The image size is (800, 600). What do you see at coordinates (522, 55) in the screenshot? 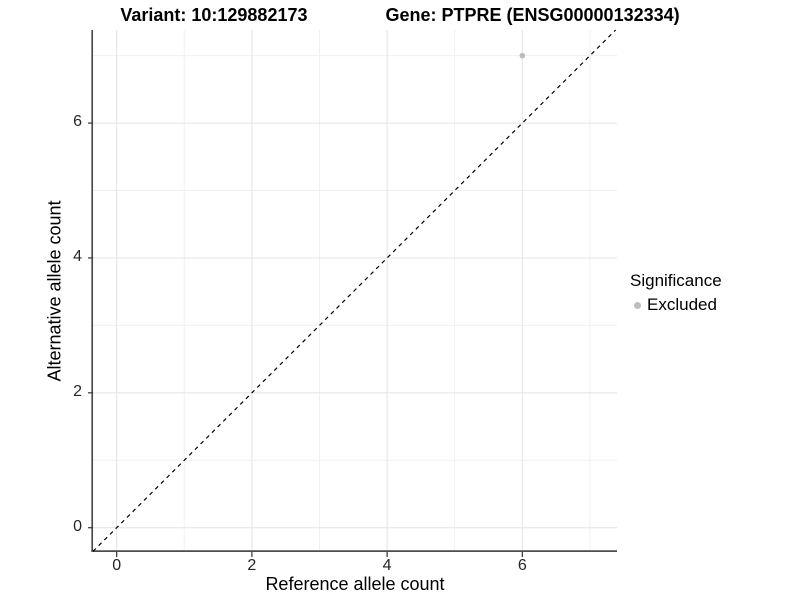
I see `data-point-excluded` at bounding box center [522, 55].